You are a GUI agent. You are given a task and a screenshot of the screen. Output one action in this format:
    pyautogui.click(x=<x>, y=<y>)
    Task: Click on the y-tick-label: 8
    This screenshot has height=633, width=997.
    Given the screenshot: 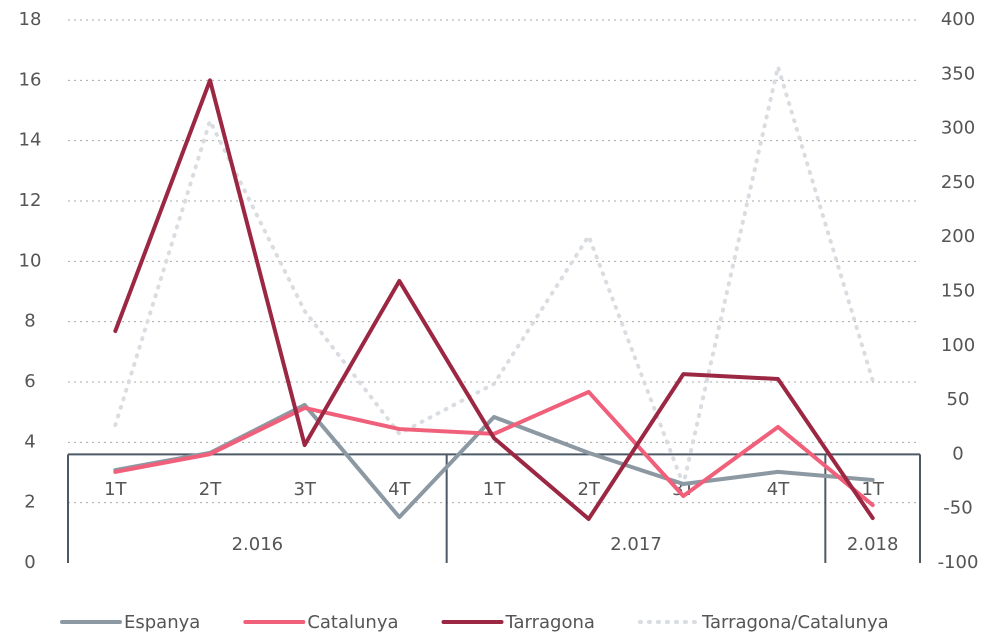 What is the action you would take?
    pyautogui.click(x=29, y=321)
    